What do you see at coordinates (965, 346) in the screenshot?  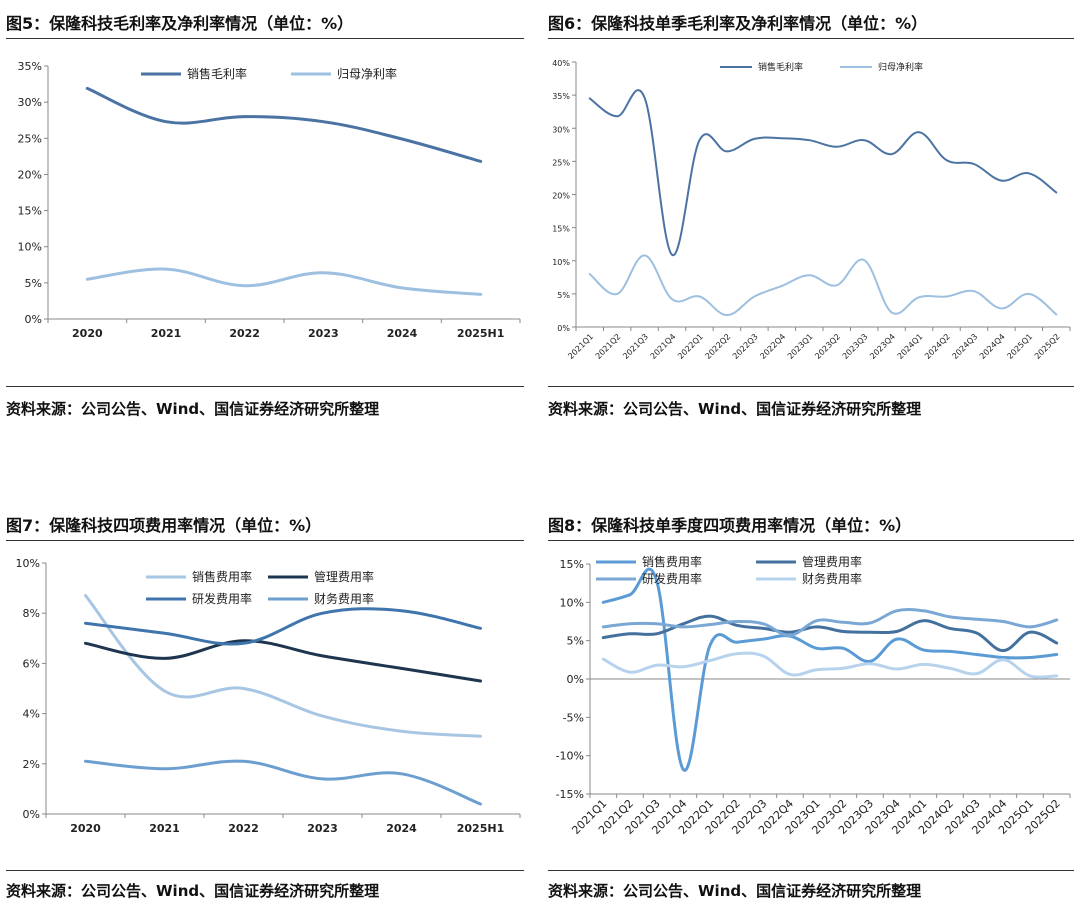 I see `x-tick-label: 2024Q3` at bounding box center [965, 346].